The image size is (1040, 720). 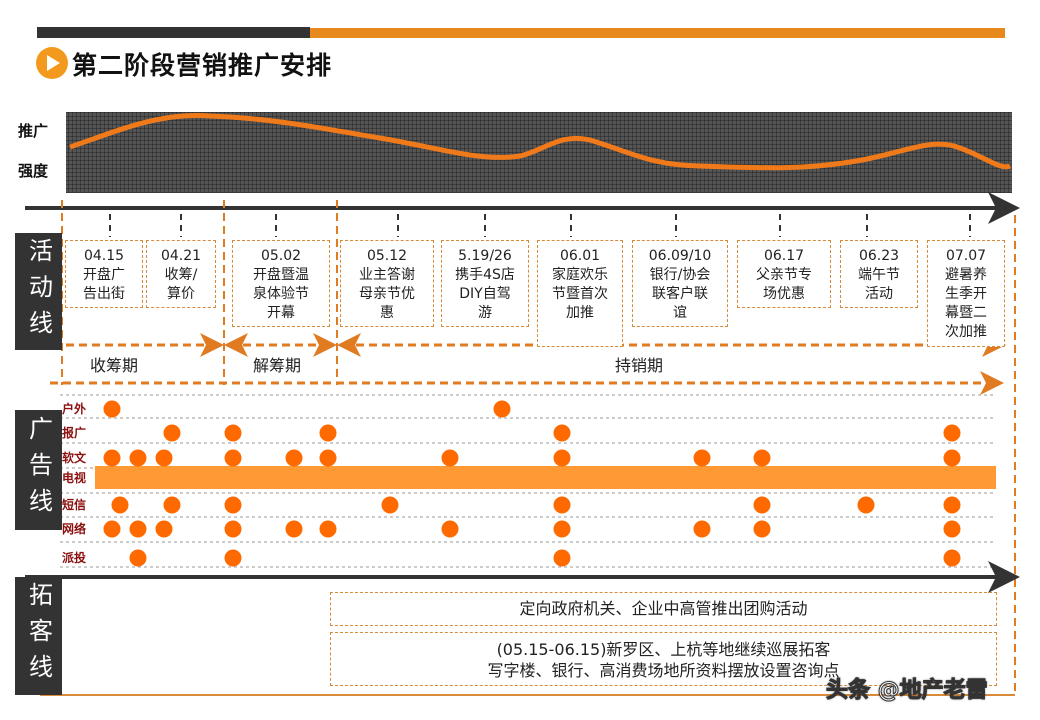 I want to click on activity-date: 06.01, so click(x=580, y=256).